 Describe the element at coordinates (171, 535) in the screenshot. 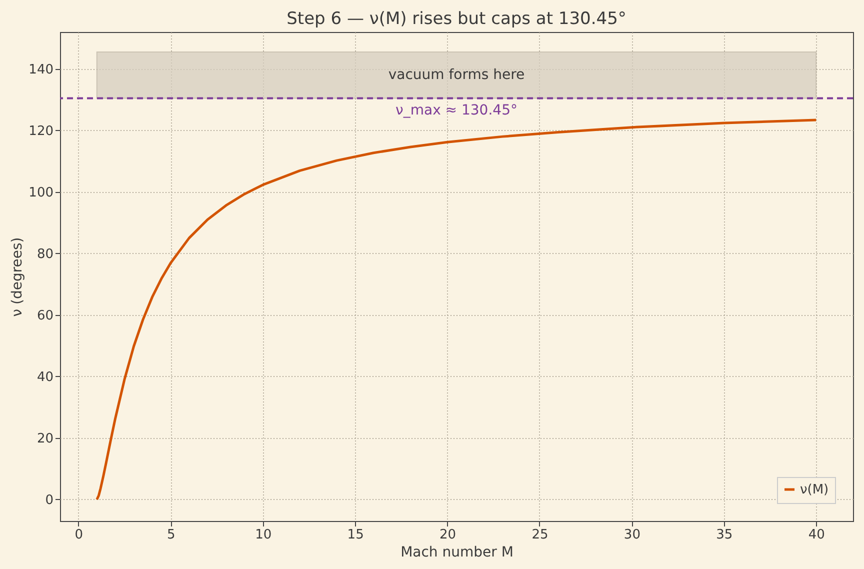

I see `x-tick-label: 5` at that location.